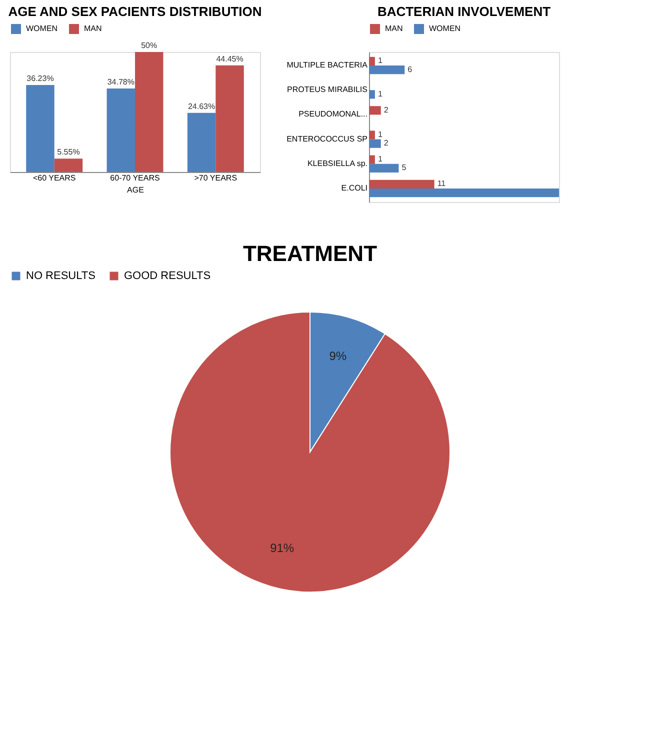  I want to click on y-tick-label: E.COLI, so click(354, 187).